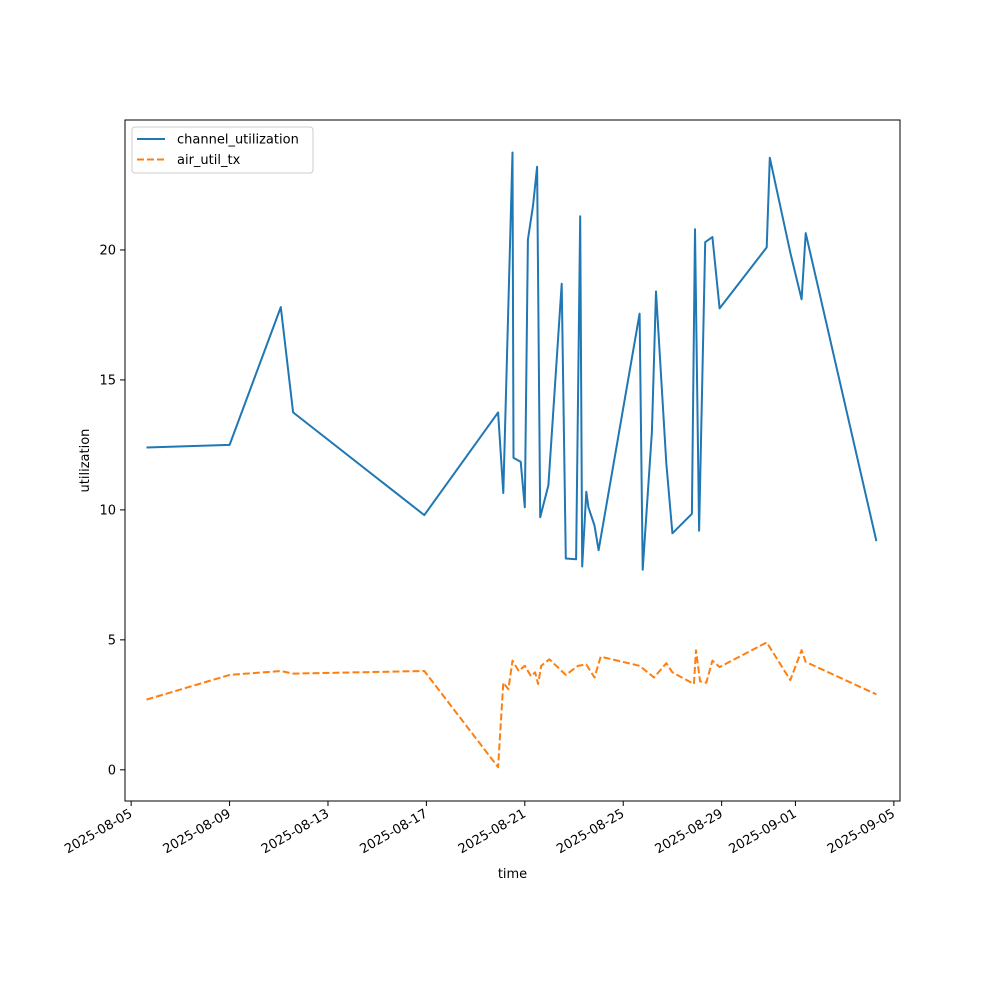 This screenshot has height=1000, width=1000. I want to click on y-tick-label: 10, so click(107, 510).